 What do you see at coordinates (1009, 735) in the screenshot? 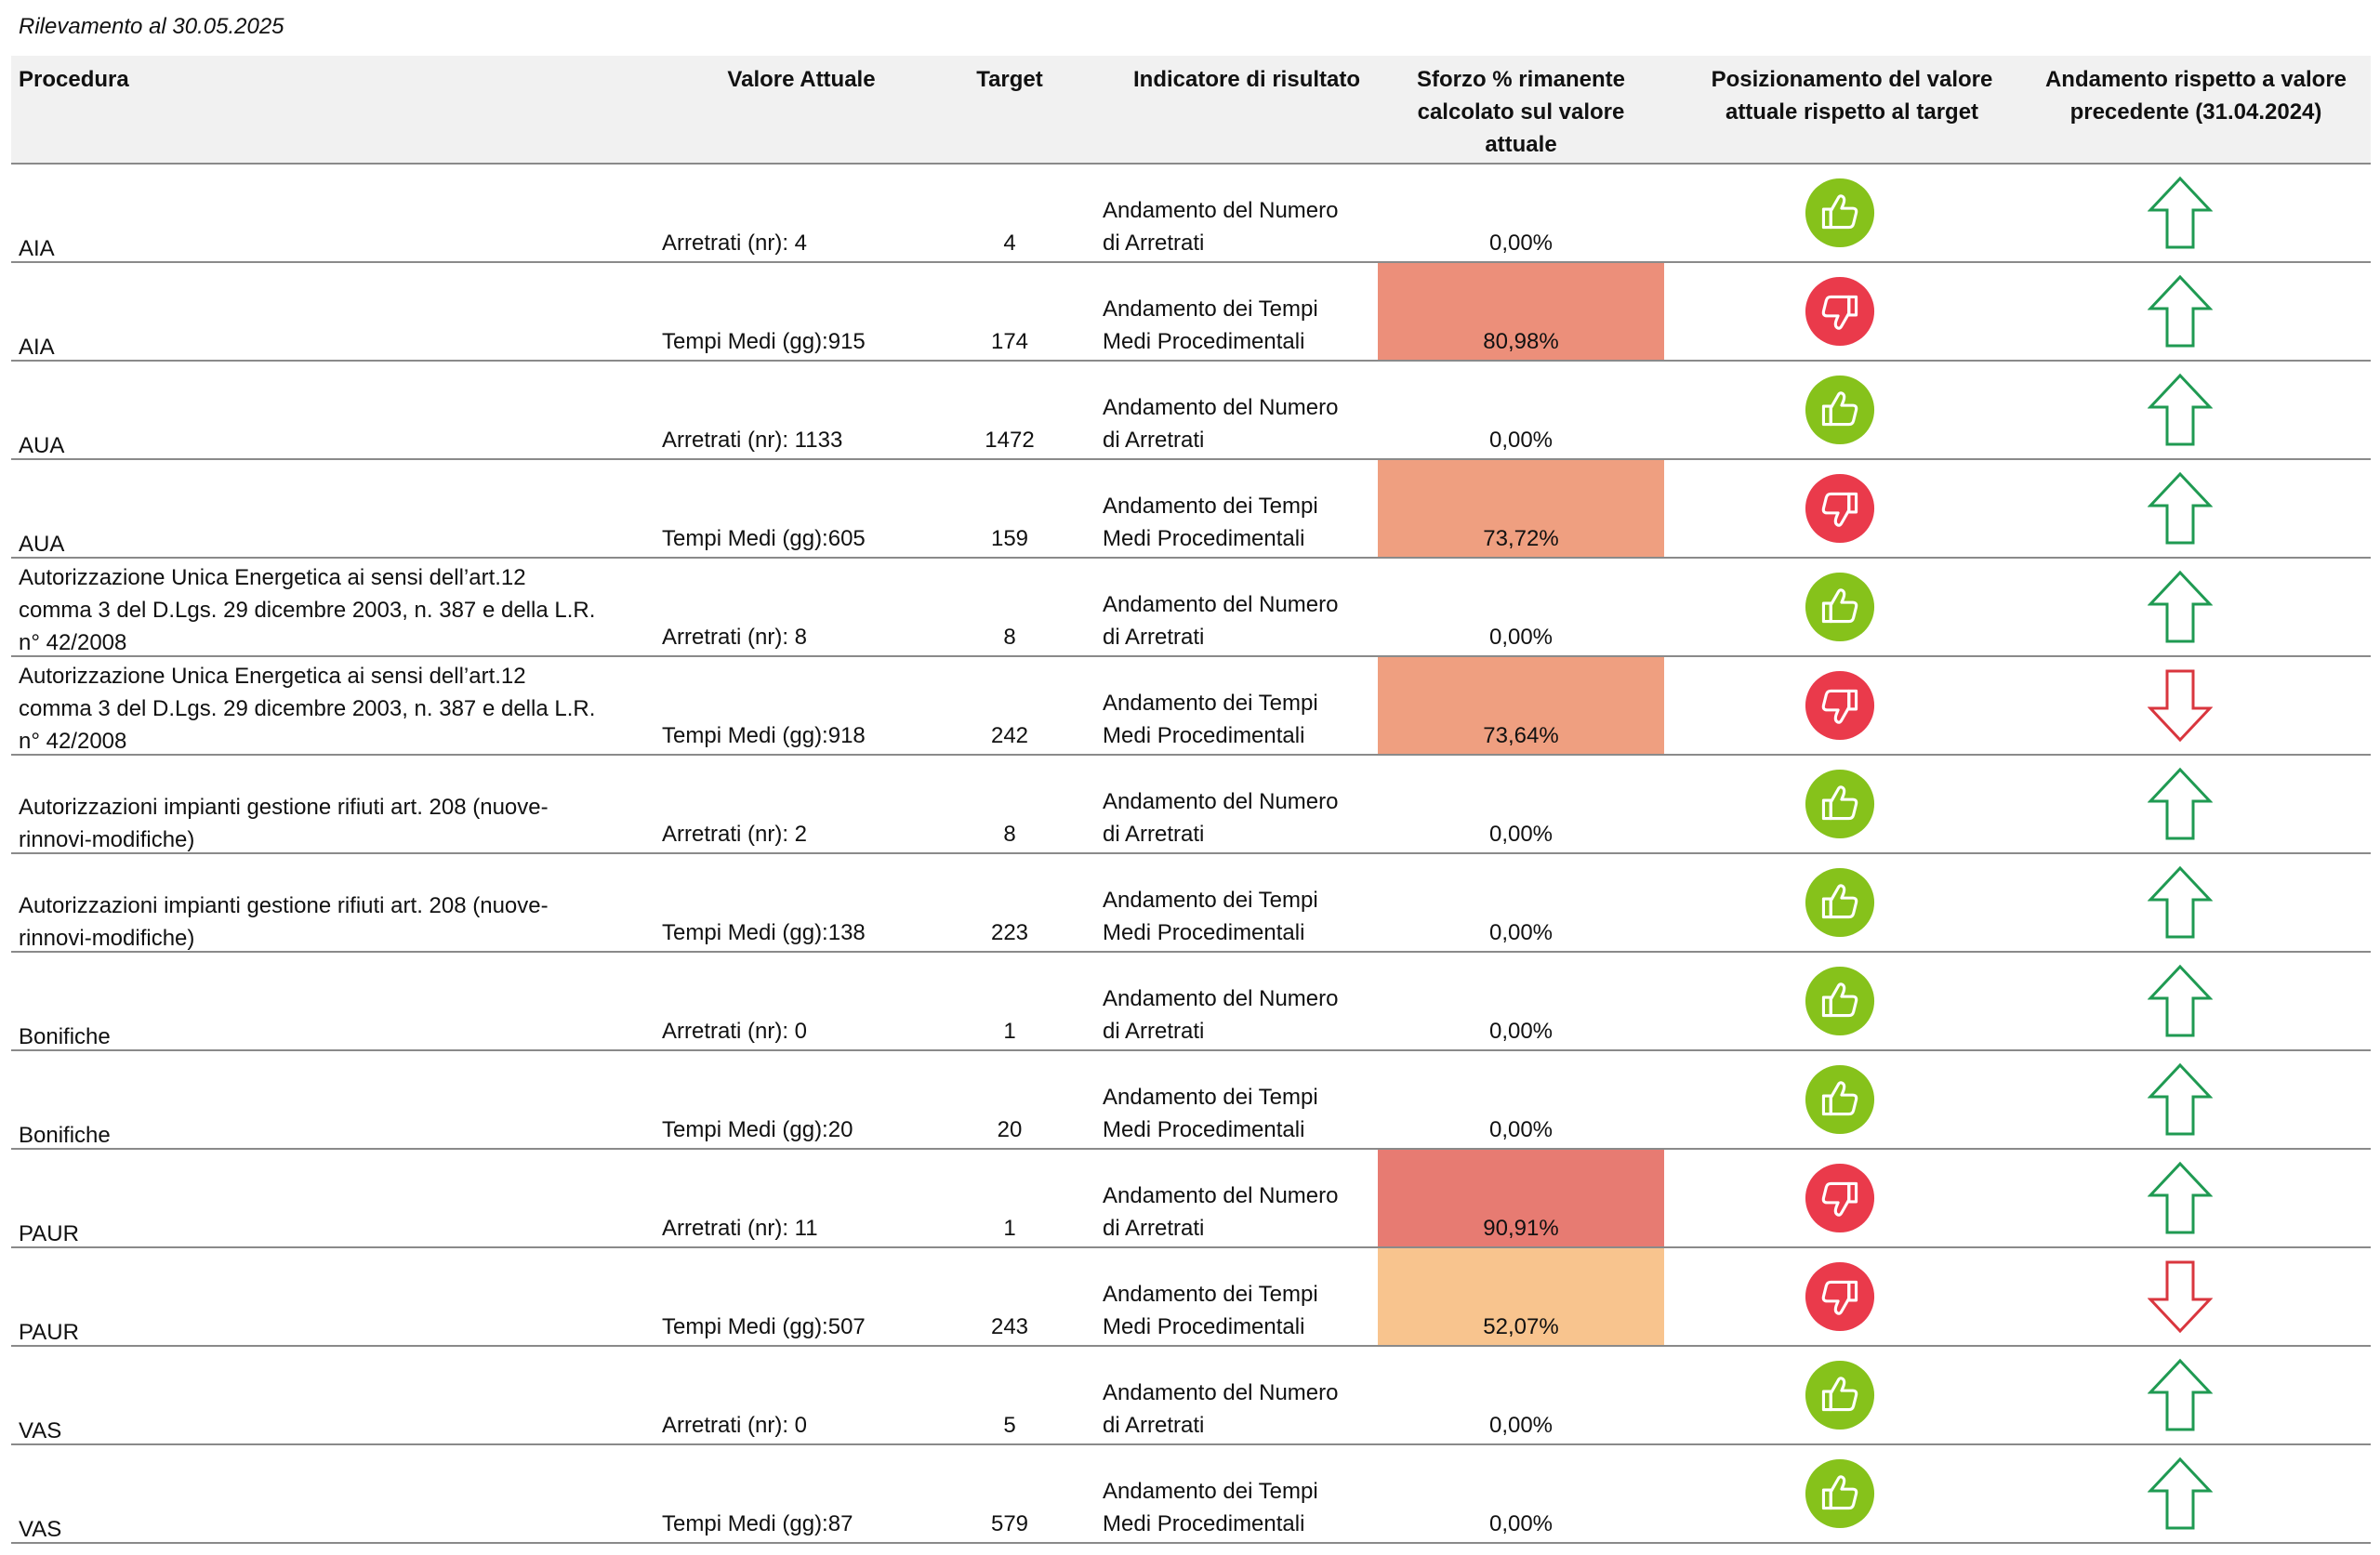
I see `target-cell: 242` at bounding box center [1009, 735].